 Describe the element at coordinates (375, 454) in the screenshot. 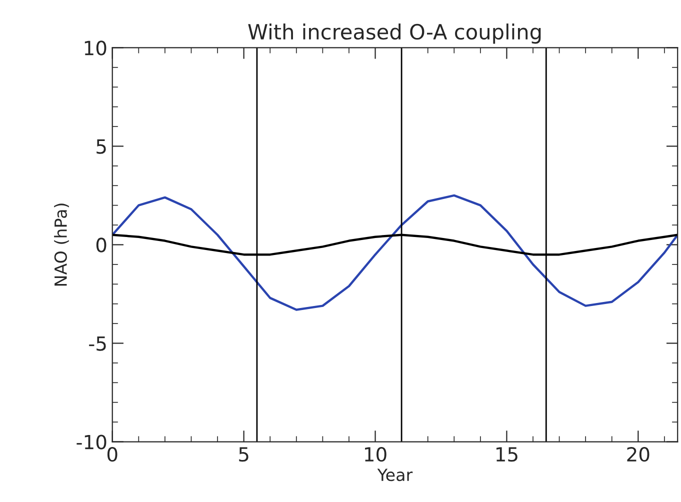

I see `x-tick-label: 10` at that location.